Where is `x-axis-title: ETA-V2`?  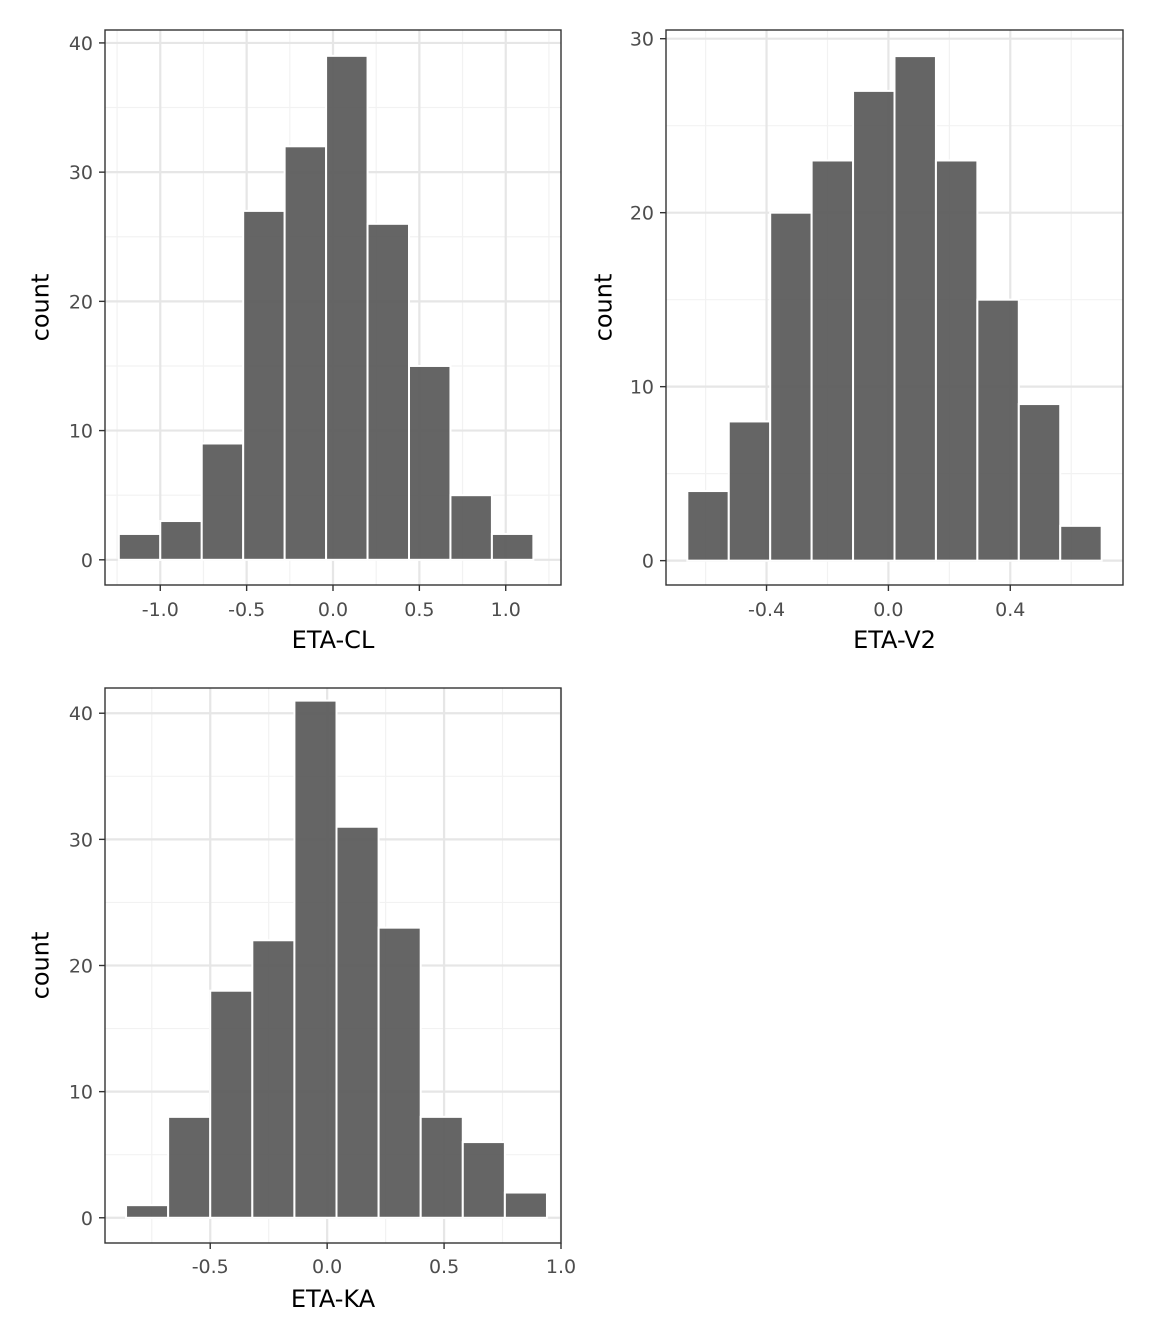 x-axis-title: ETA-V2 is located at coordinates (894, 640).